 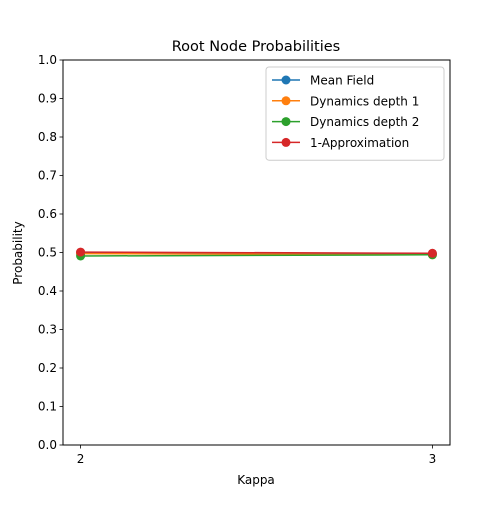 What do you see at coordinates (256, 47) in the screenshot?
I see `chart-title: Root Node Probabilities` at bounding box center [256, 47].